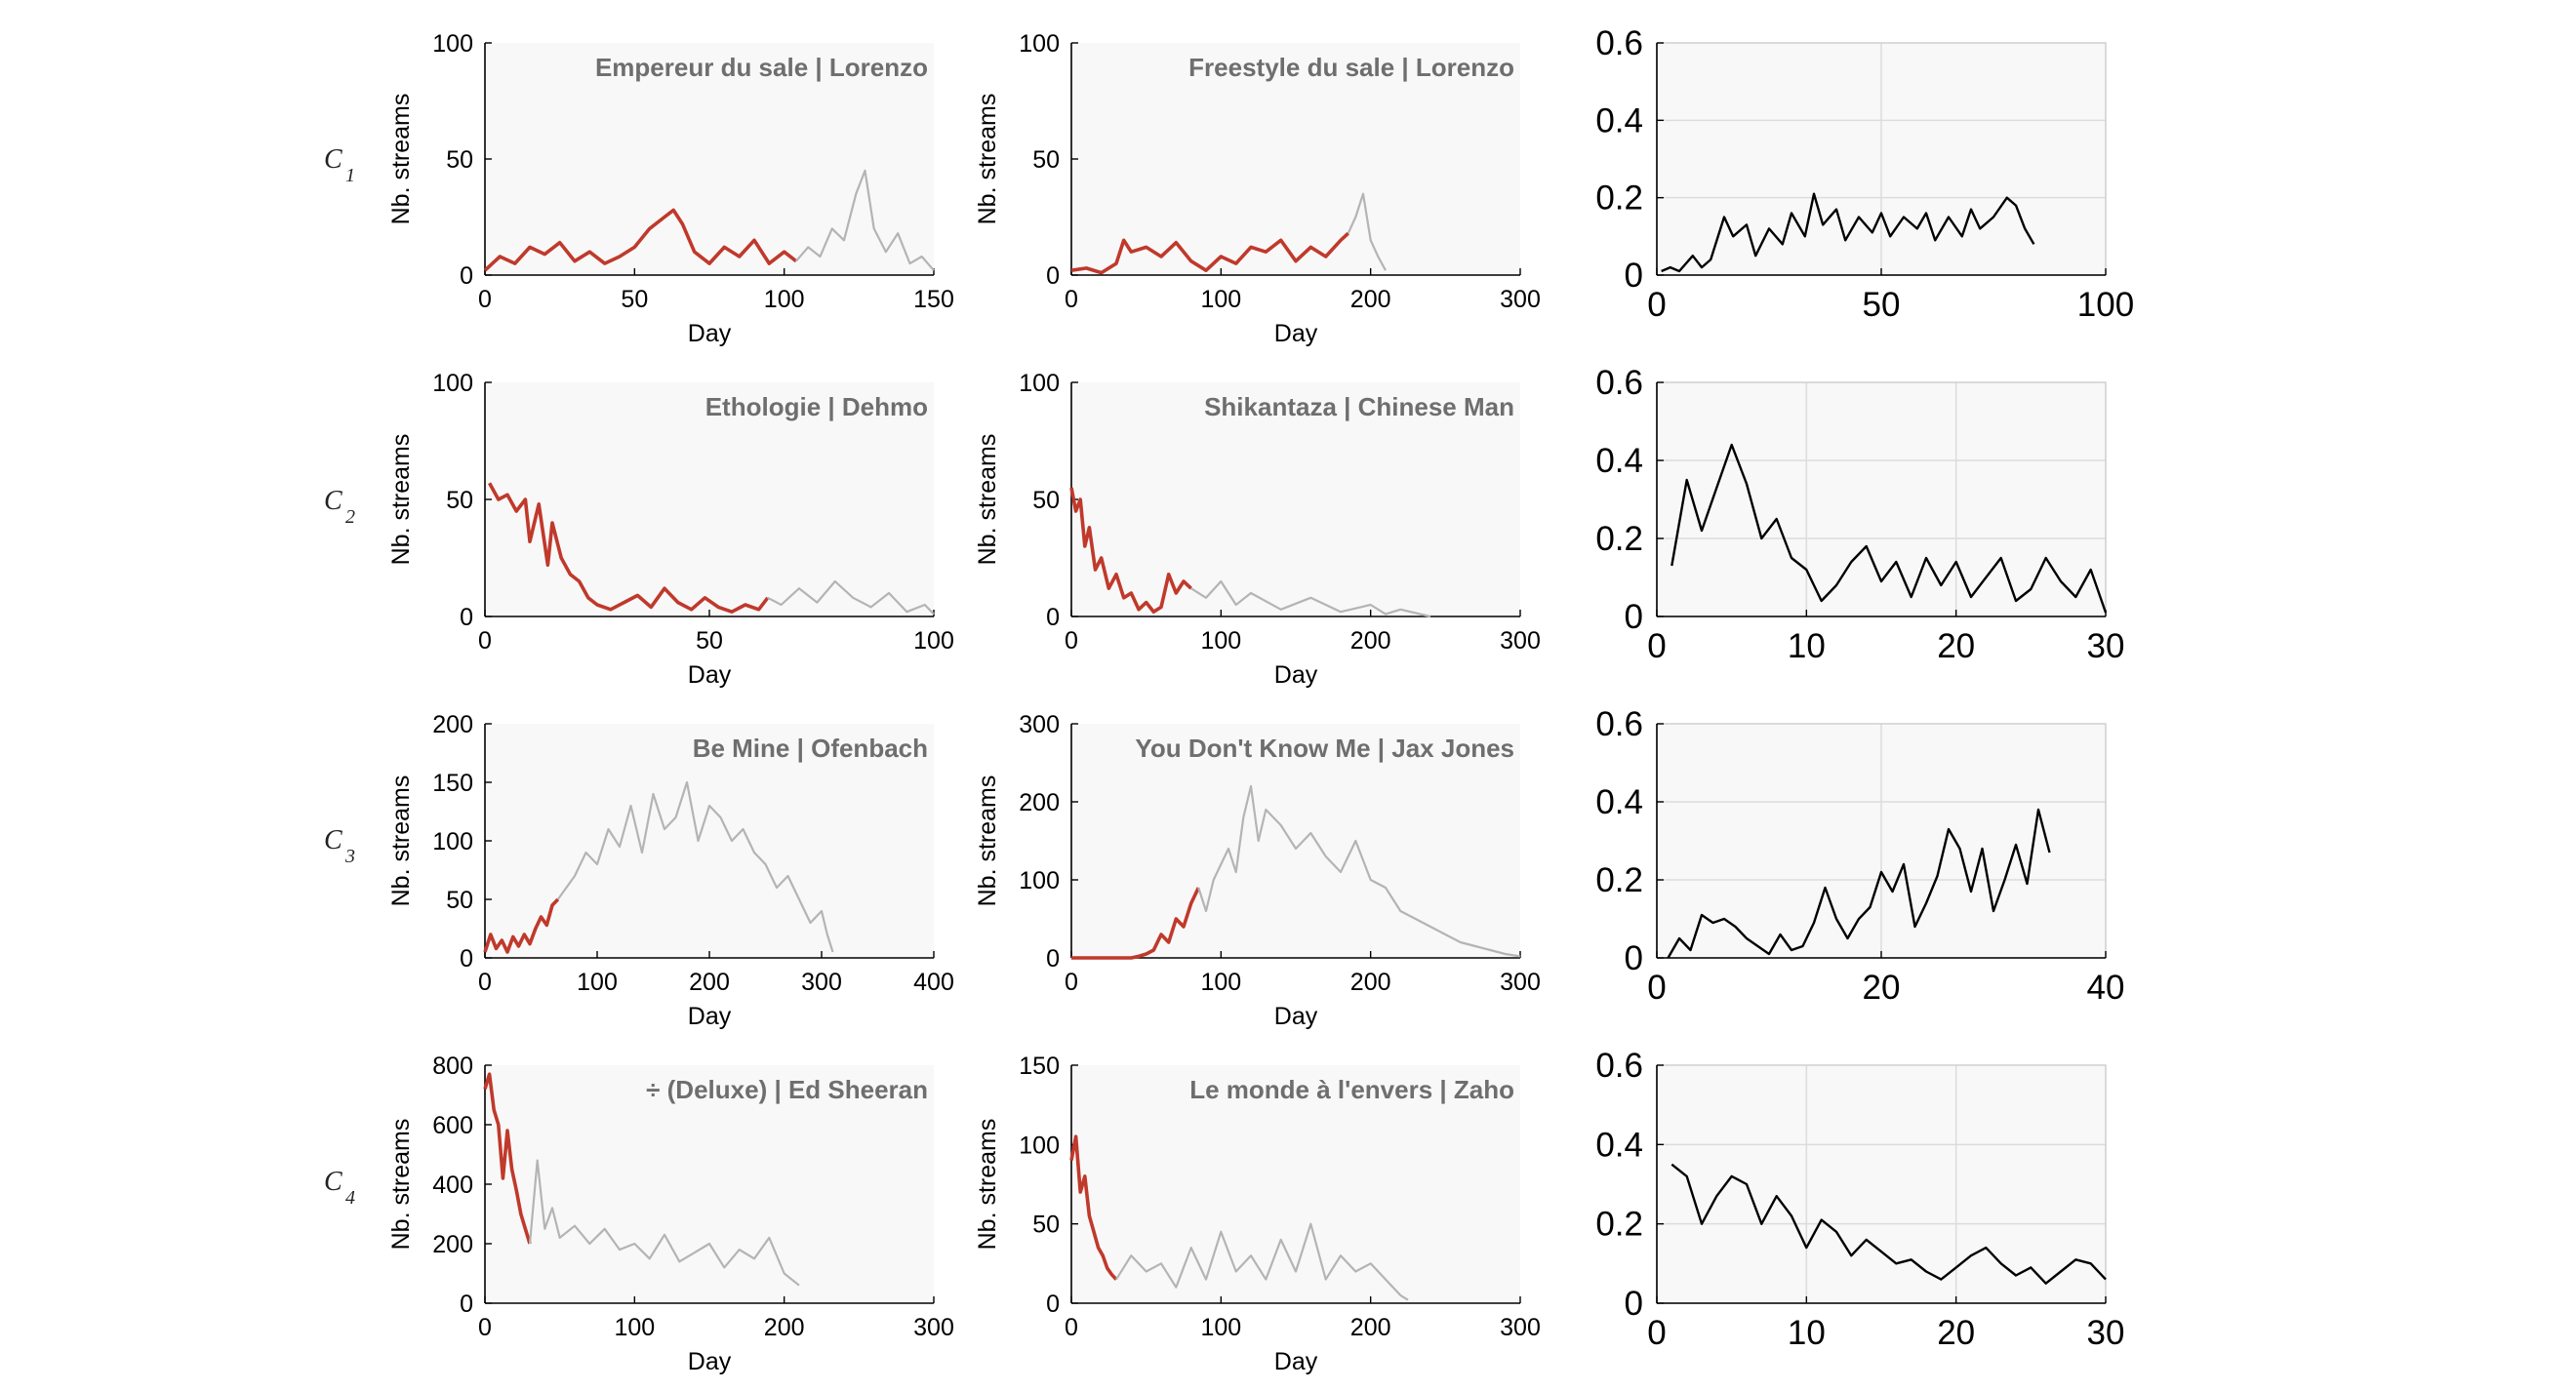  What do you see at coordinates (2106, 646) in the screenshot?
I see `x-tick-label: 30` at bounding box center [2106, 646].